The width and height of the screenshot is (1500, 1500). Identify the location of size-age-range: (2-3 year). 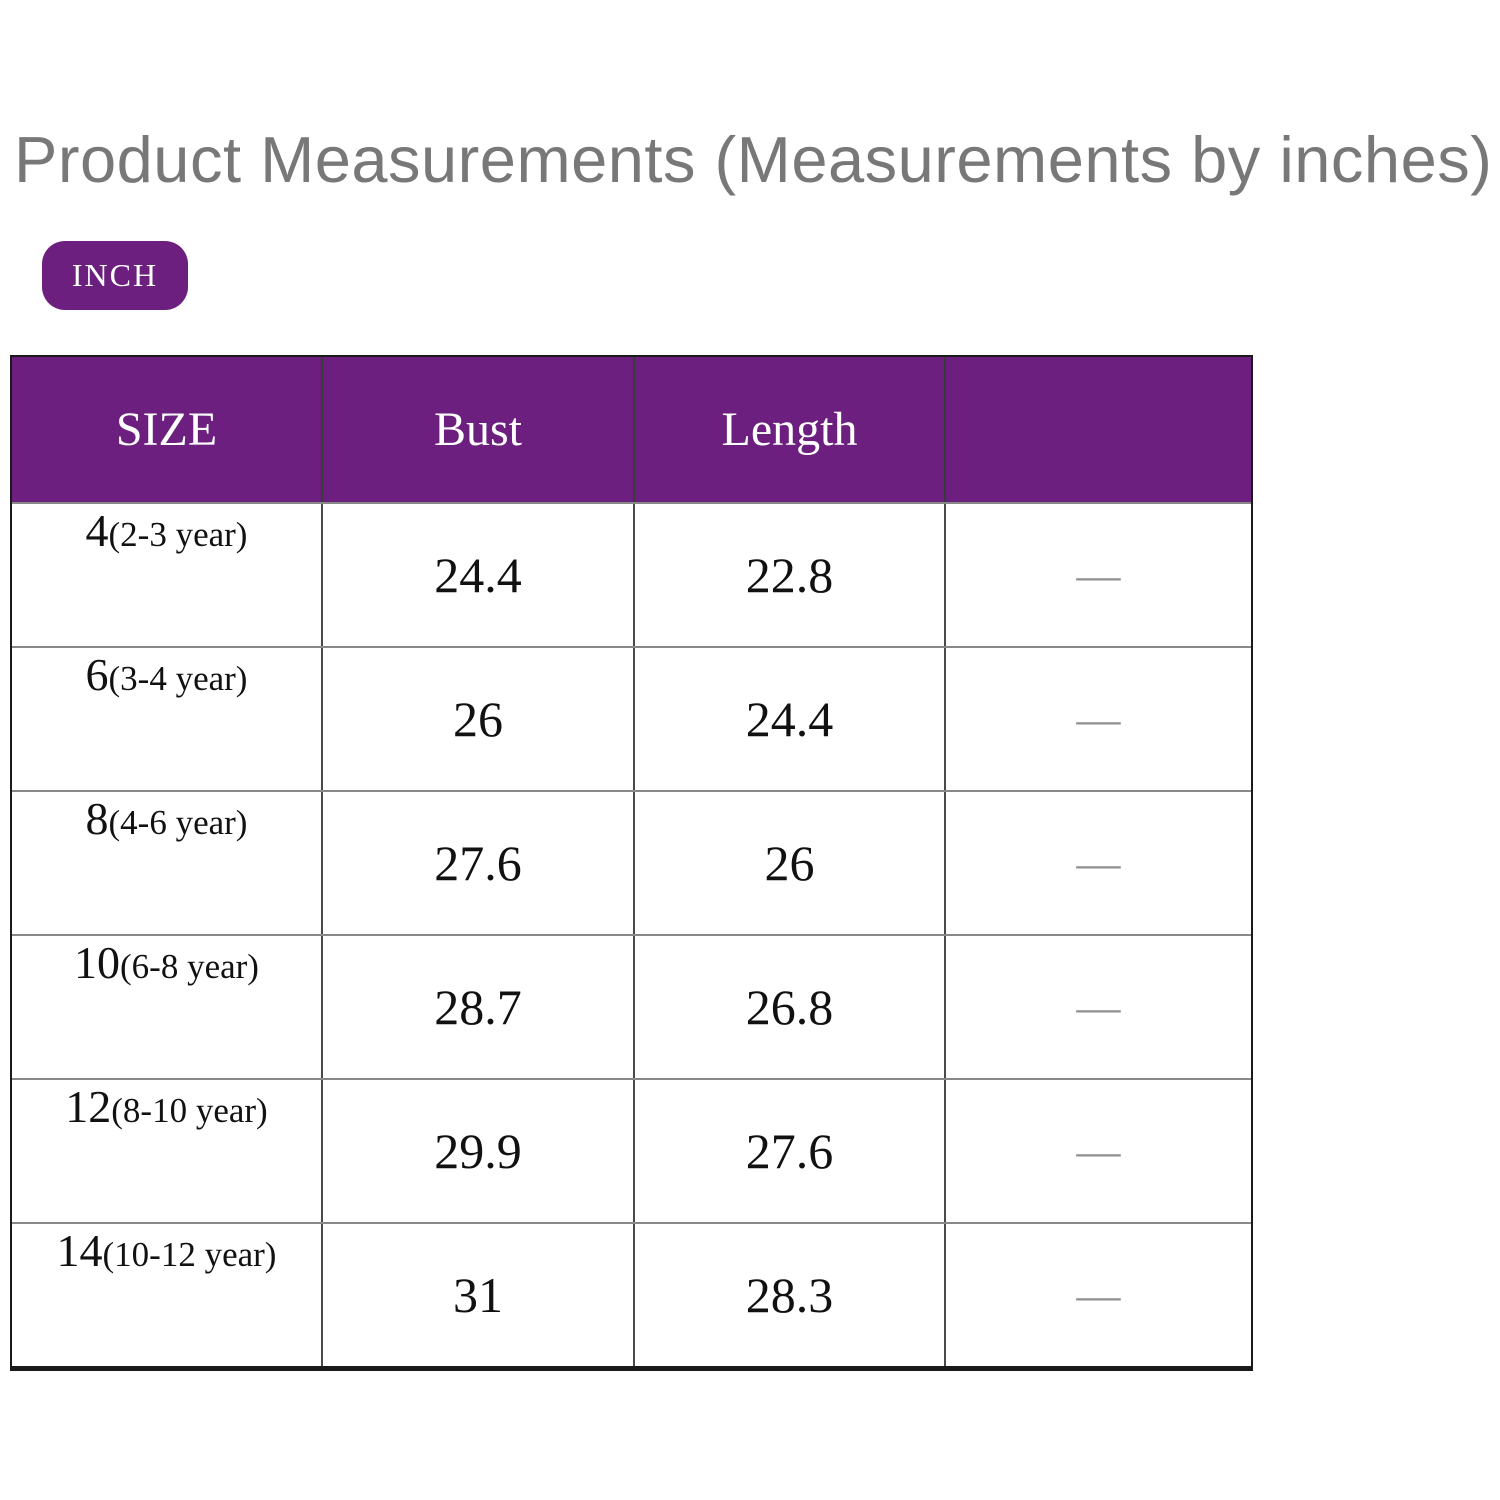
(178, 534).